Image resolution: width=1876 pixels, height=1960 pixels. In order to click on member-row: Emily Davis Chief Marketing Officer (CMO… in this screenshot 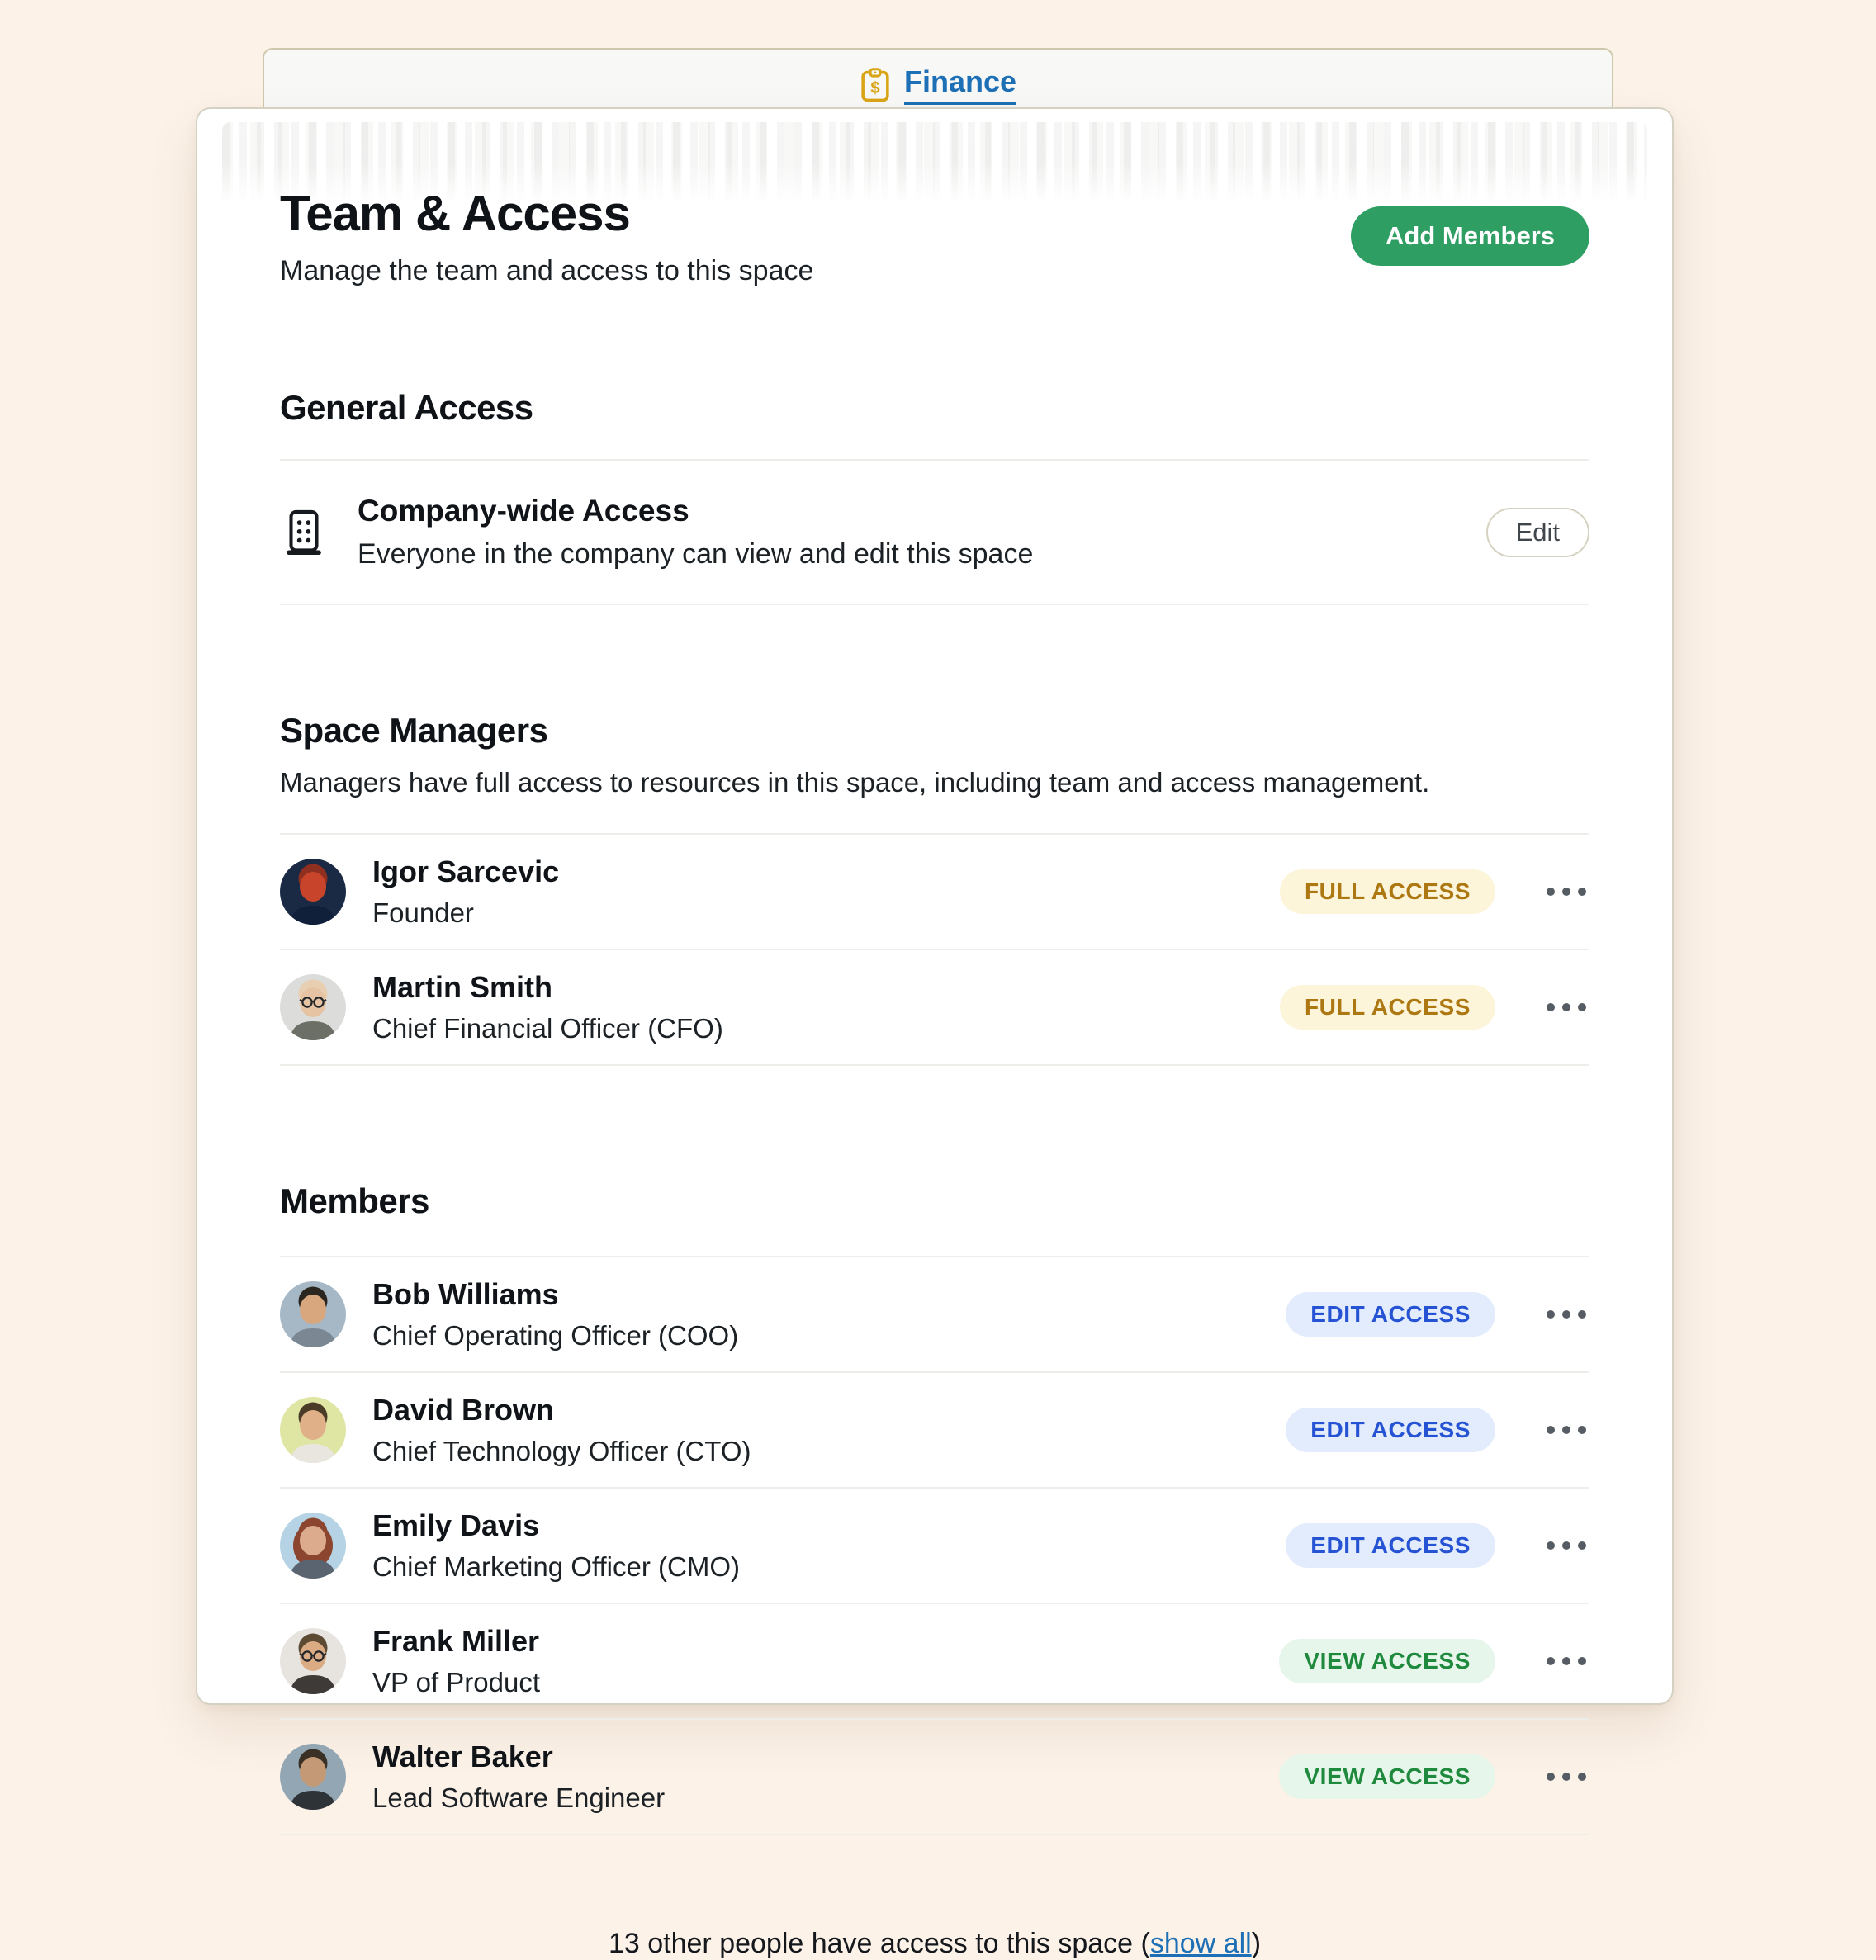, I will do `click(935, 1546)`.